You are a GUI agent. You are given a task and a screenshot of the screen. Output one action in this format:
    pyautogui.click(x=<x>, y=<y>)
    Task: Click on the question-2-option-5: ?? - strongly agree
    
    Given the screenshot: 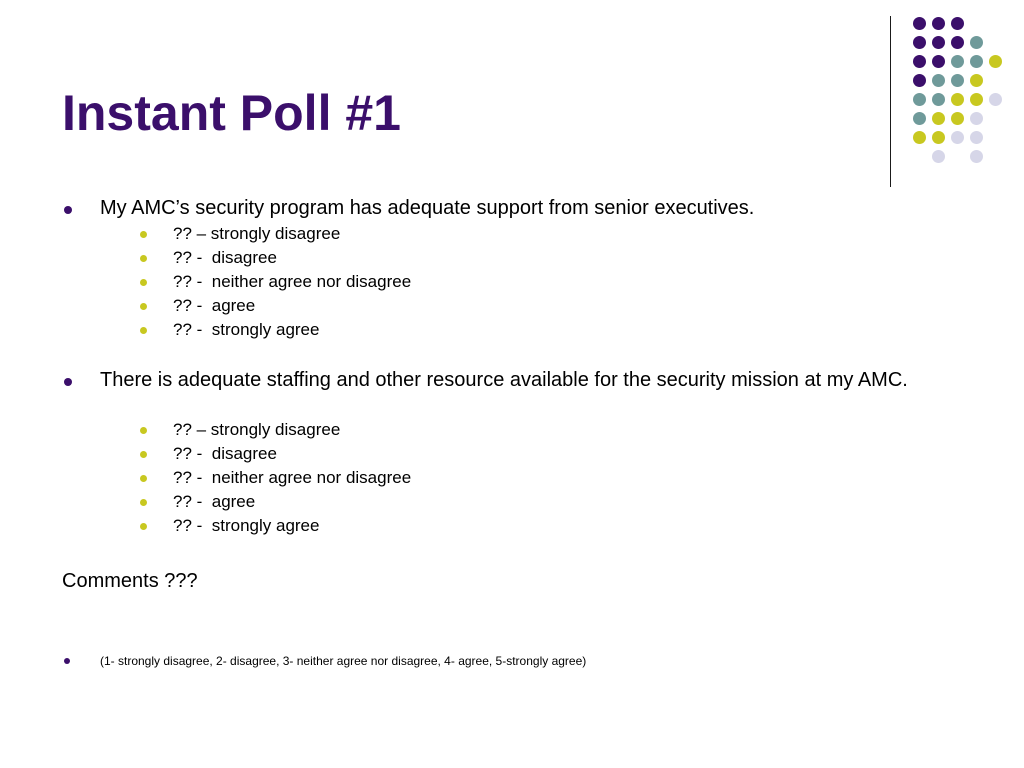 What is the action you would take?
    pyautogui.click(x=246, y=525)
    